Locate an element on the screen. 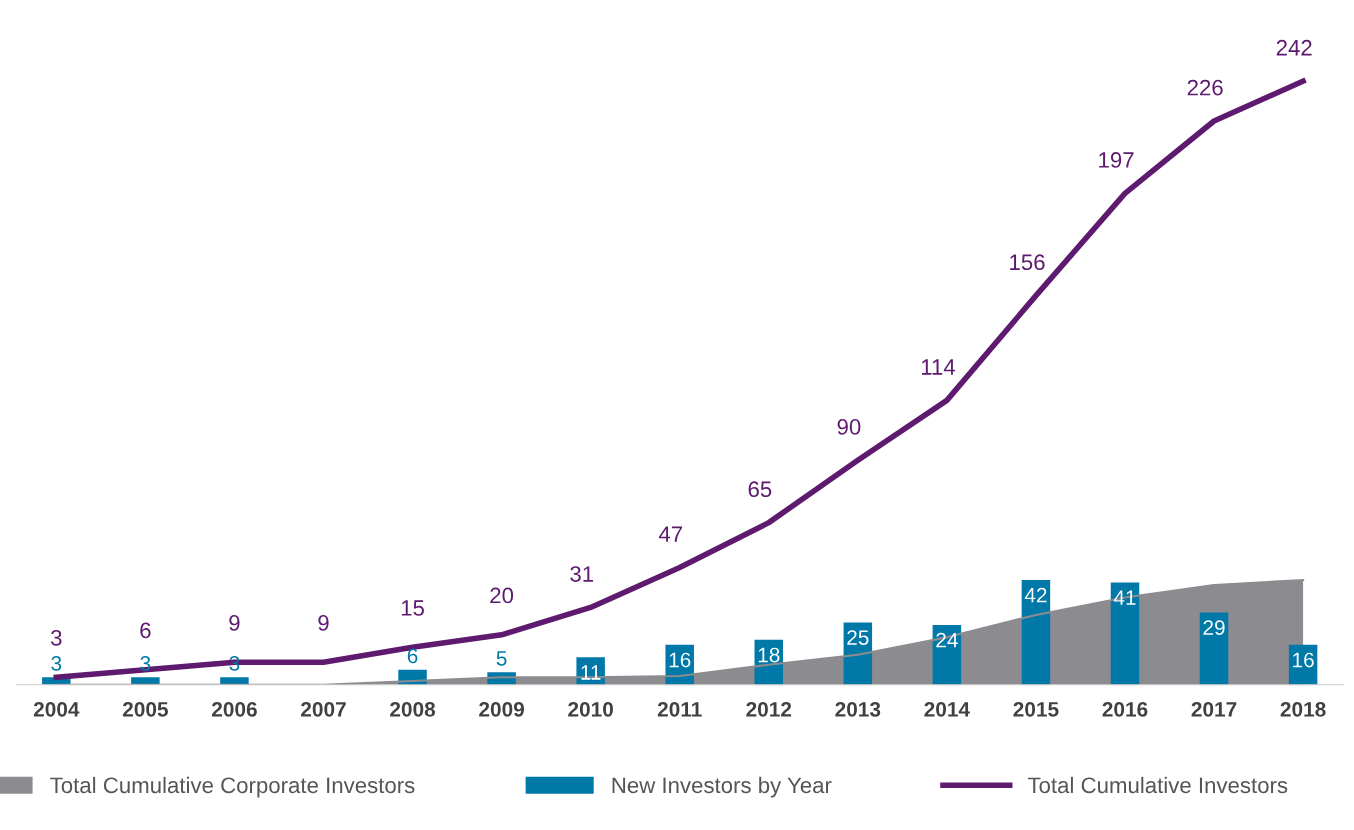  data-label: 65 is located at coordinates (760, 489).